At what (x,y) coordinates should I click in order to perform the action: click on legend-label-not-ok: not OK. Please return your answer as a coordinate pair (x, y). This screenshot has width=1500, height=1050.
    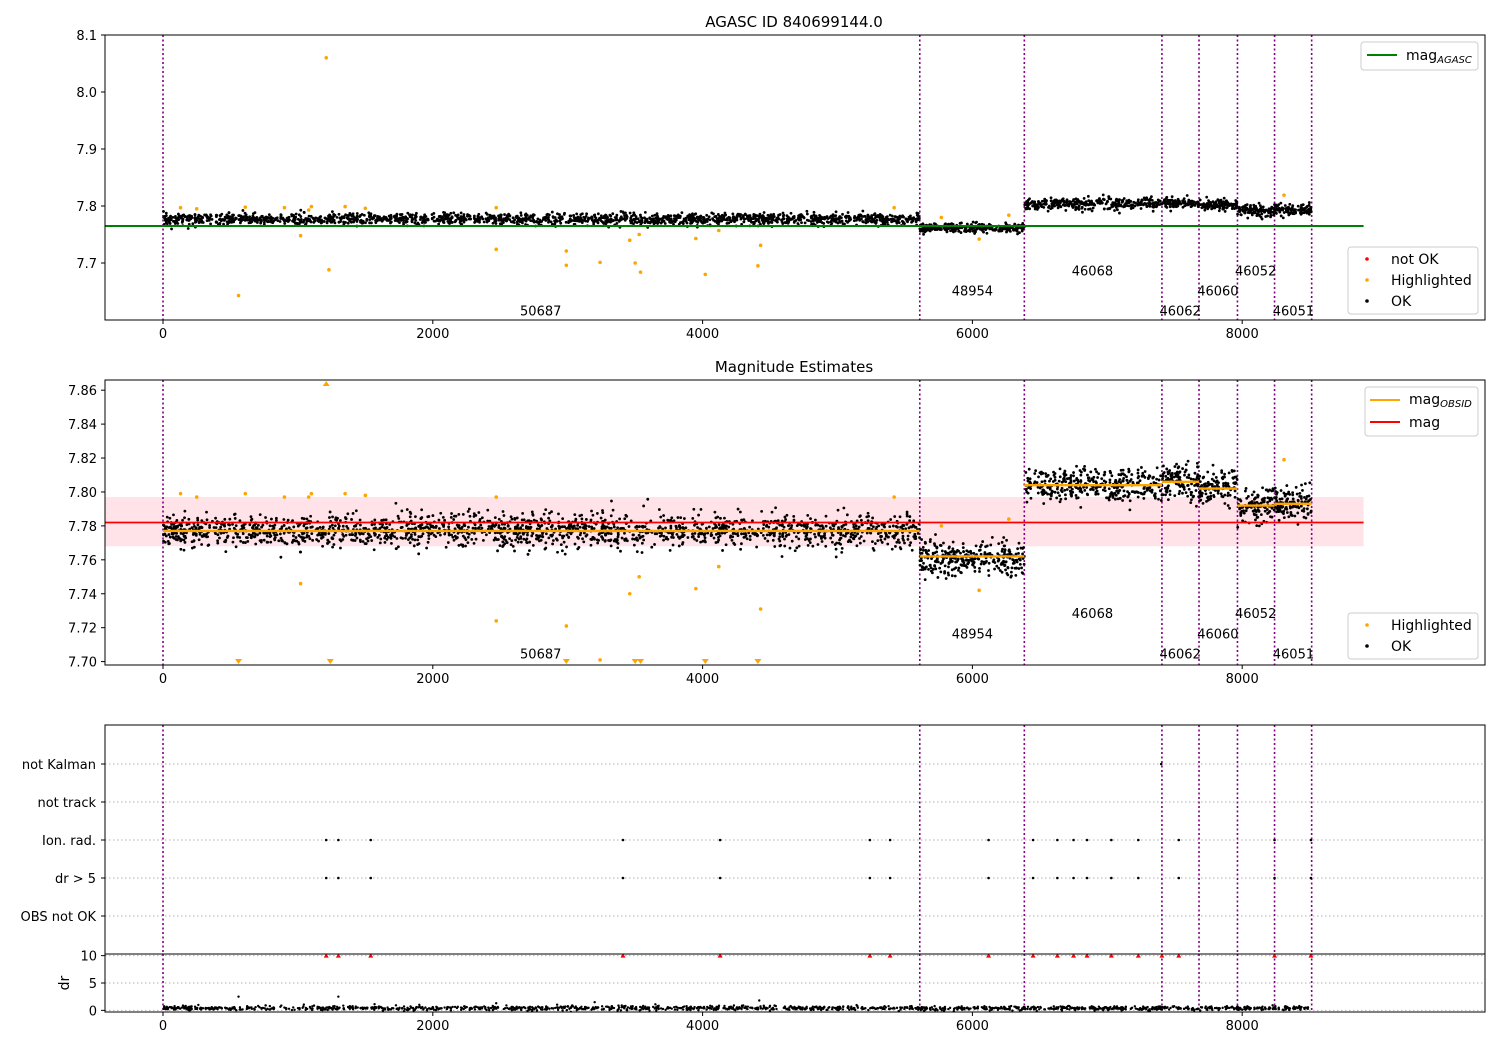
    Looking at the image, I should click on (1415, 260).